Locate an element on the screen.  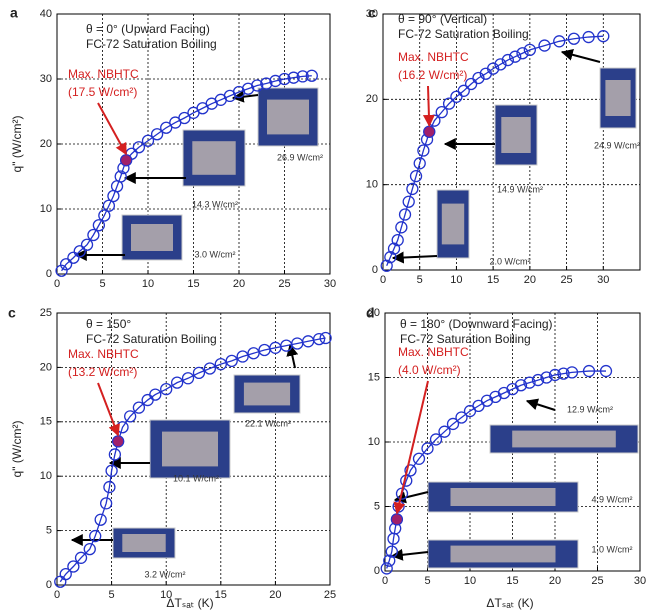
y-tick-label: 30 is located at coordinates (372, 14).